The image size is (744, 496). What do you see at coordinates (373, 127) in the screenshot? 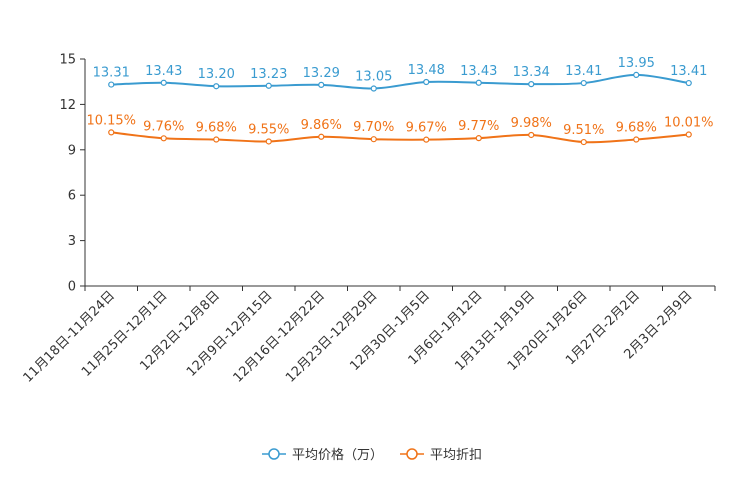
I see `data-label: 9.70%` at bounding box center [373, 127].